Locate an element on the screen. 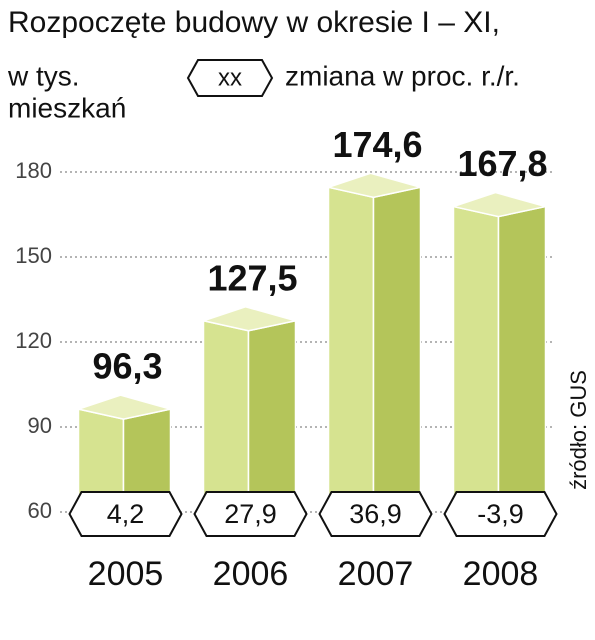 The width and height of the screenshot is (595, 640). x-tick-label: 2005 is located at coordinates (126, 574).